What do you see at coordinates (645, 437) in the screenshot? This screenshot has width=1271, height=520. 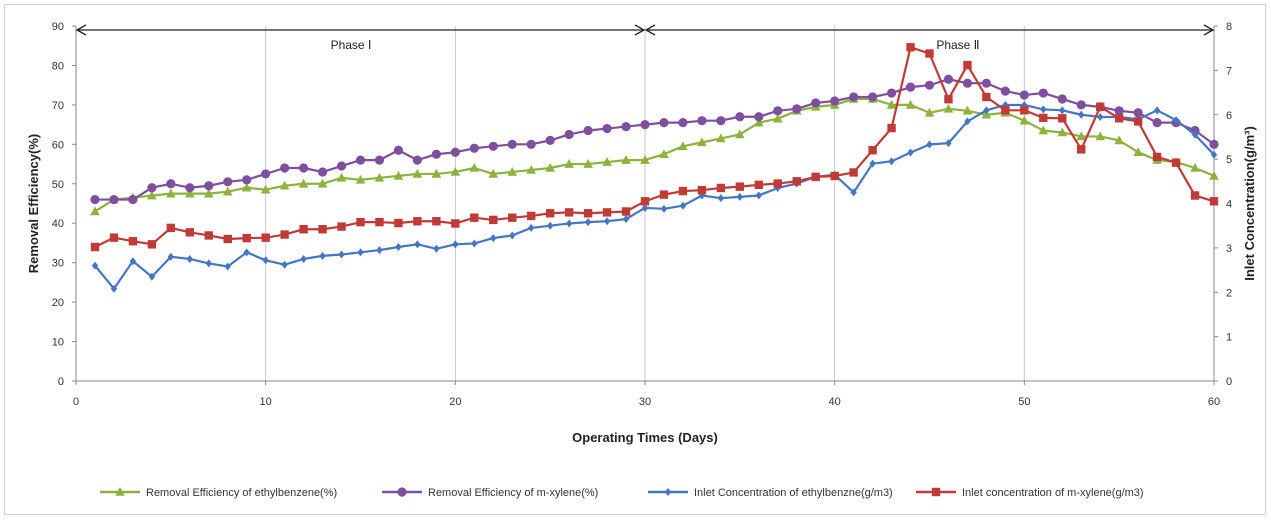 I see `x-axis-title: Operating Times (Days)` at bounding box center [645, 437].